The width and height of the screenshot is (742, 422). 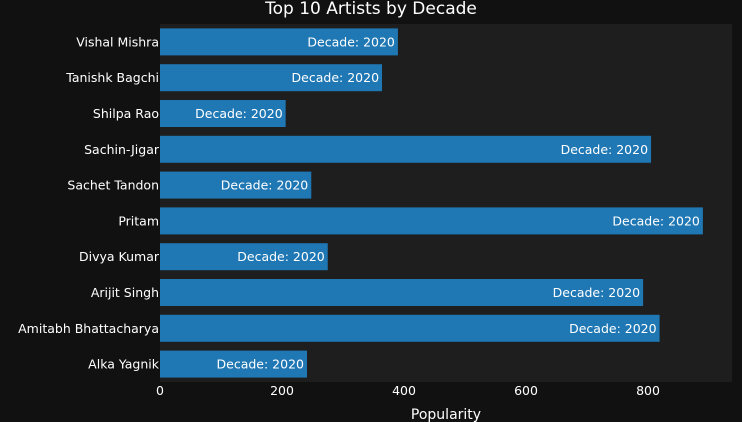 I want to click on x-tick-label: 800, so click(x=648, y=390).